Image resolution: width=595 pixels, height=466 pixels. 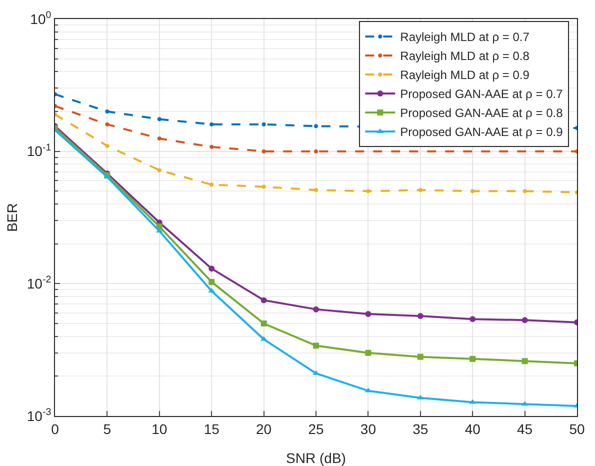 What do you see at coordinates (420, 428) in the screenshot?
I see `x-tick-label: 35` at bounding box center [420, 428].